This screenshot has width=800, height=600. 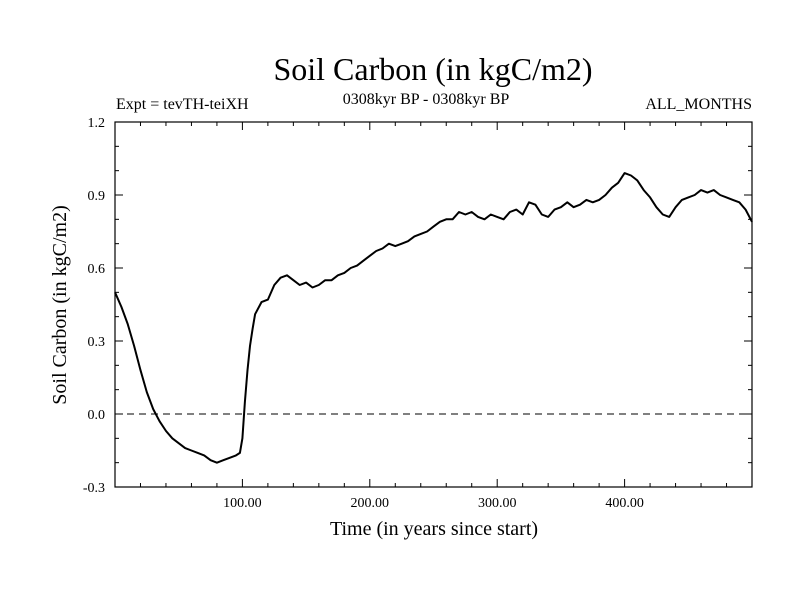 I want to click on x-axis-label: Time (in years since start), so click(x=434, y=529).